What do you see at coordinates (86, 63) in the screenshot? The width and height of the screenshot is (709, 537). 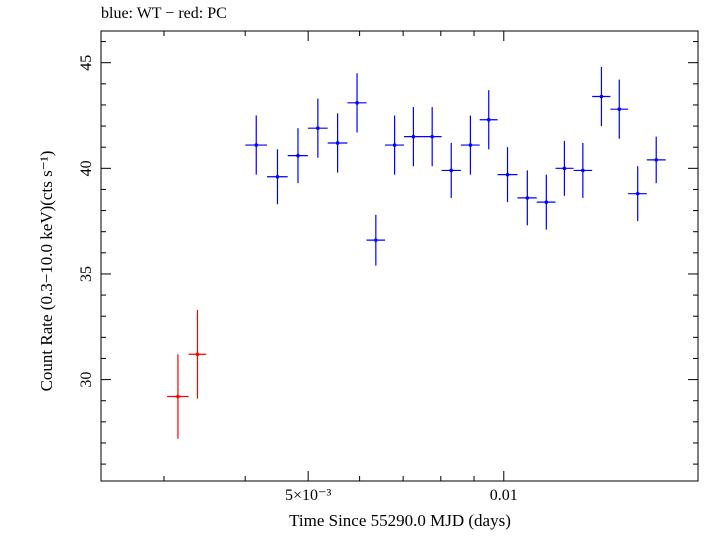 I see `y-tick-label: 45` at bounding box center [86, 63].